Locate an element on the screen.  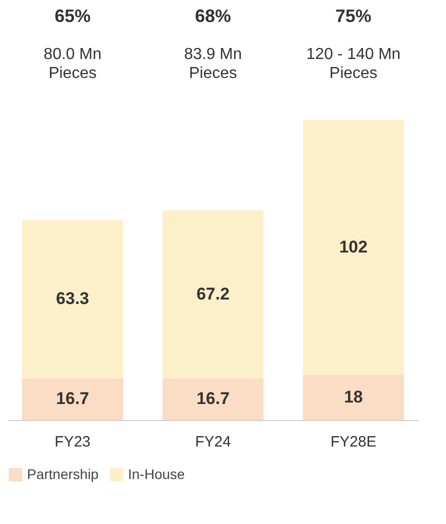
data-label: 102 is located at coordinates (353, 247).